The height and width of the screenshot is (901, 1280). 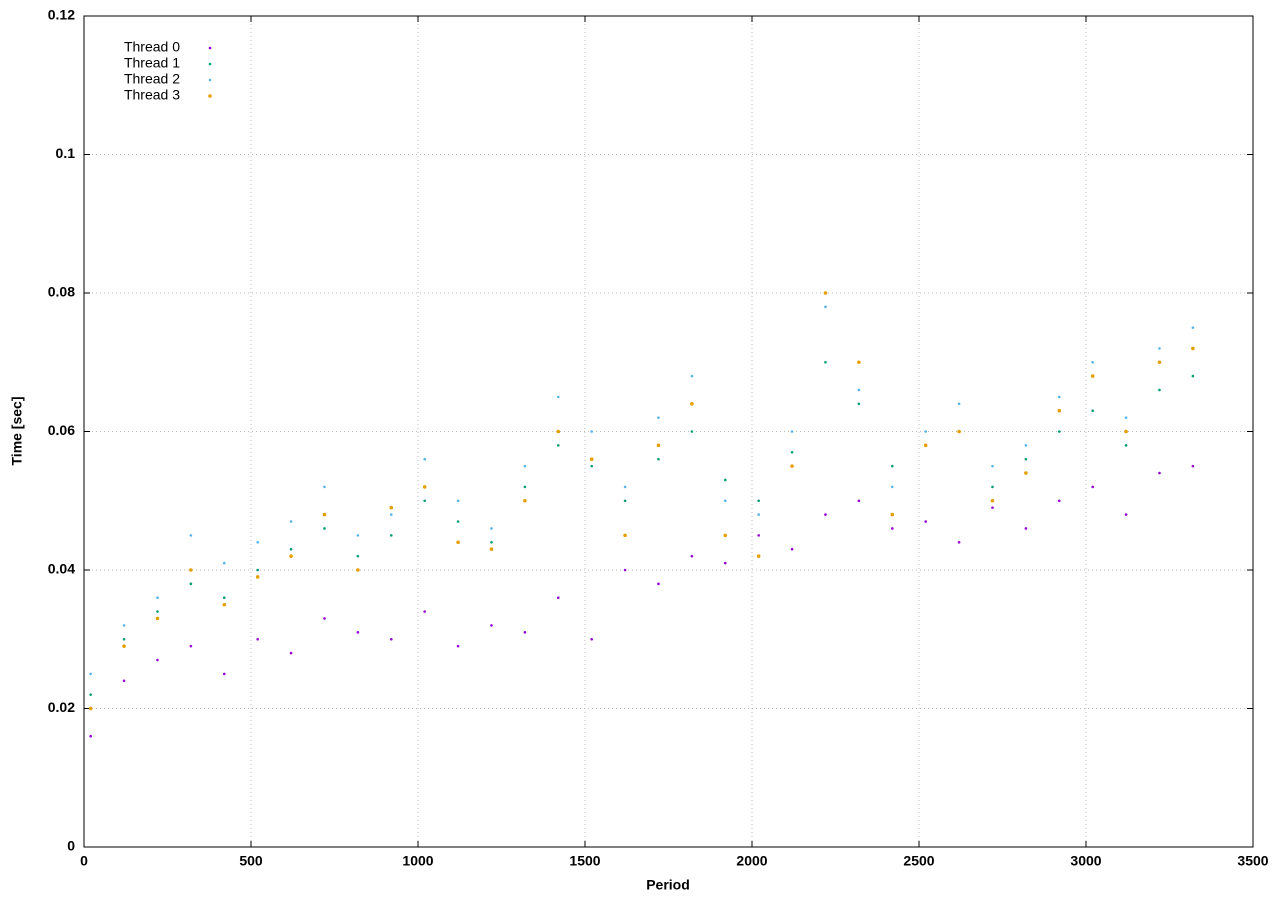 I want to click on x-tick-label: 500, so click(x=251, y=861).